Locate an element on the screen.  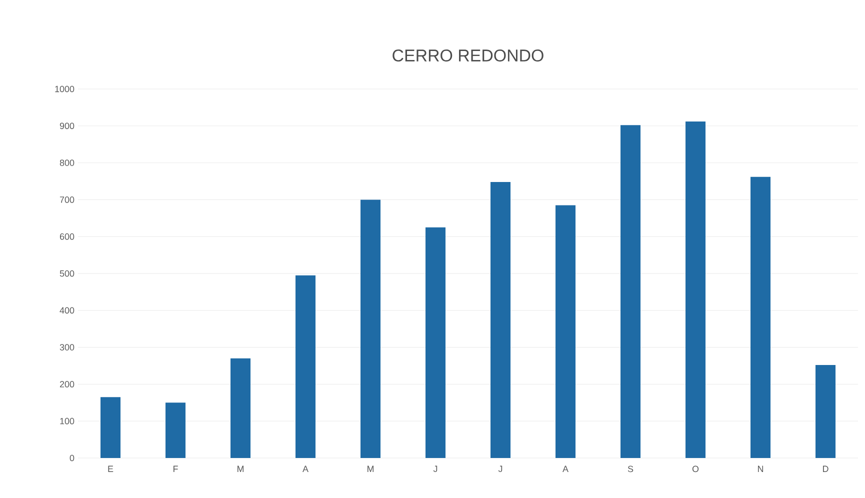
y-tick-label: 100 is located at coordinates (67, 421).